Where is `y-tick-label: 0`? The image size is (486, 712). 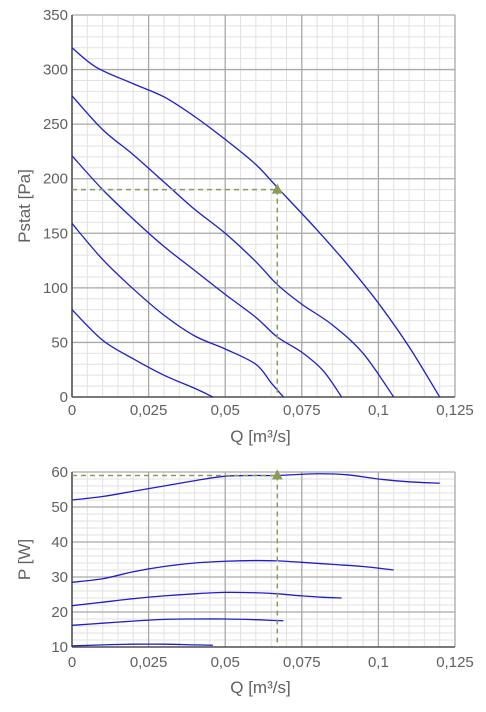 y-tick-label: 0 is located at coordinates (64, 397).